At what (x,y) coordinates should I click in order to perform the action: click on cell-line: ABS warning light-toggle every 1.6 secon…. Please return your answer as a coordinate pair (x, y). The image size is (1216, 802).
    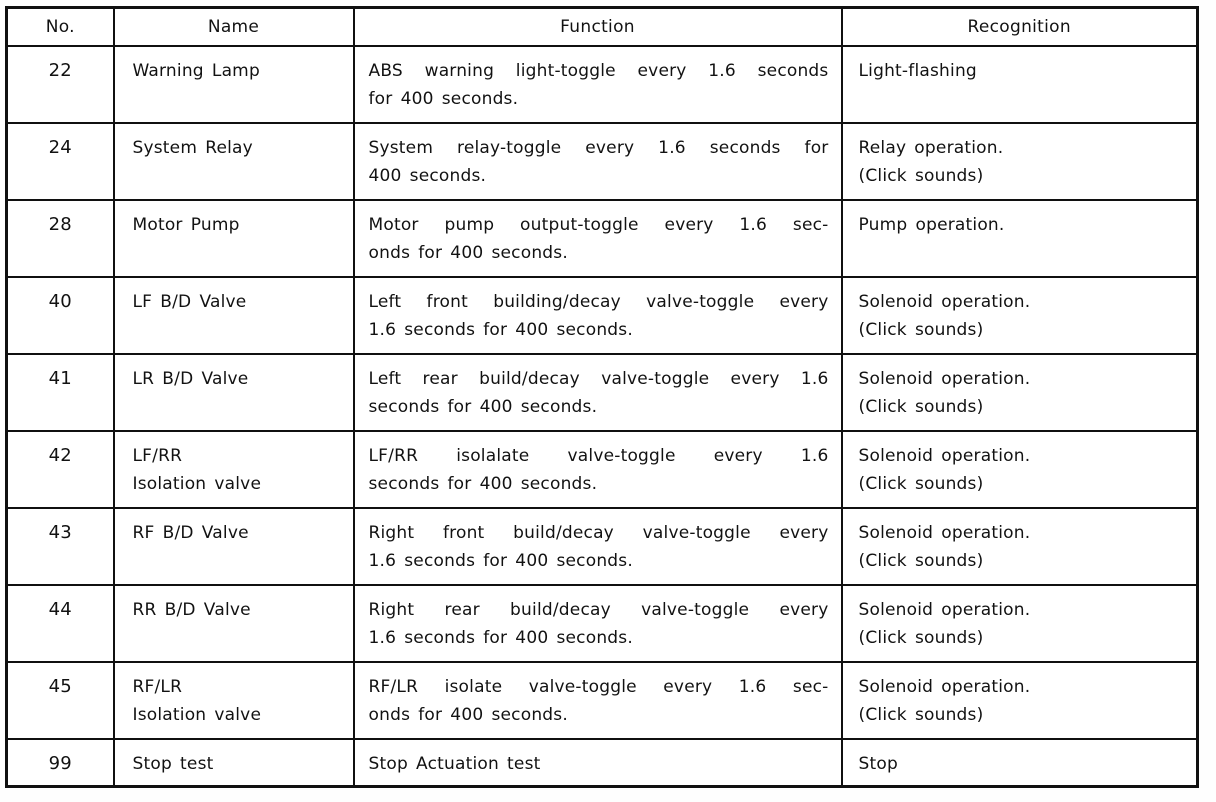
    Looking at the image, I should click on (598, 71).